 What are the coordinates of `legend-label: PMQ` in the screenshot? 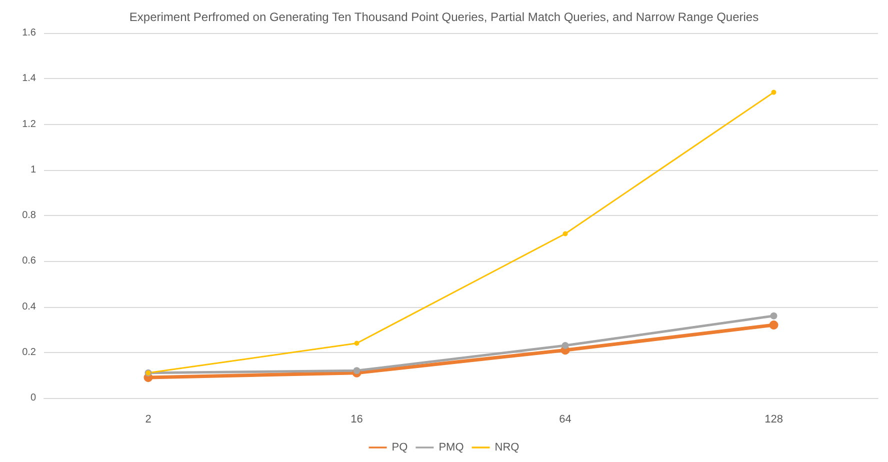 It's located at (451, 448).